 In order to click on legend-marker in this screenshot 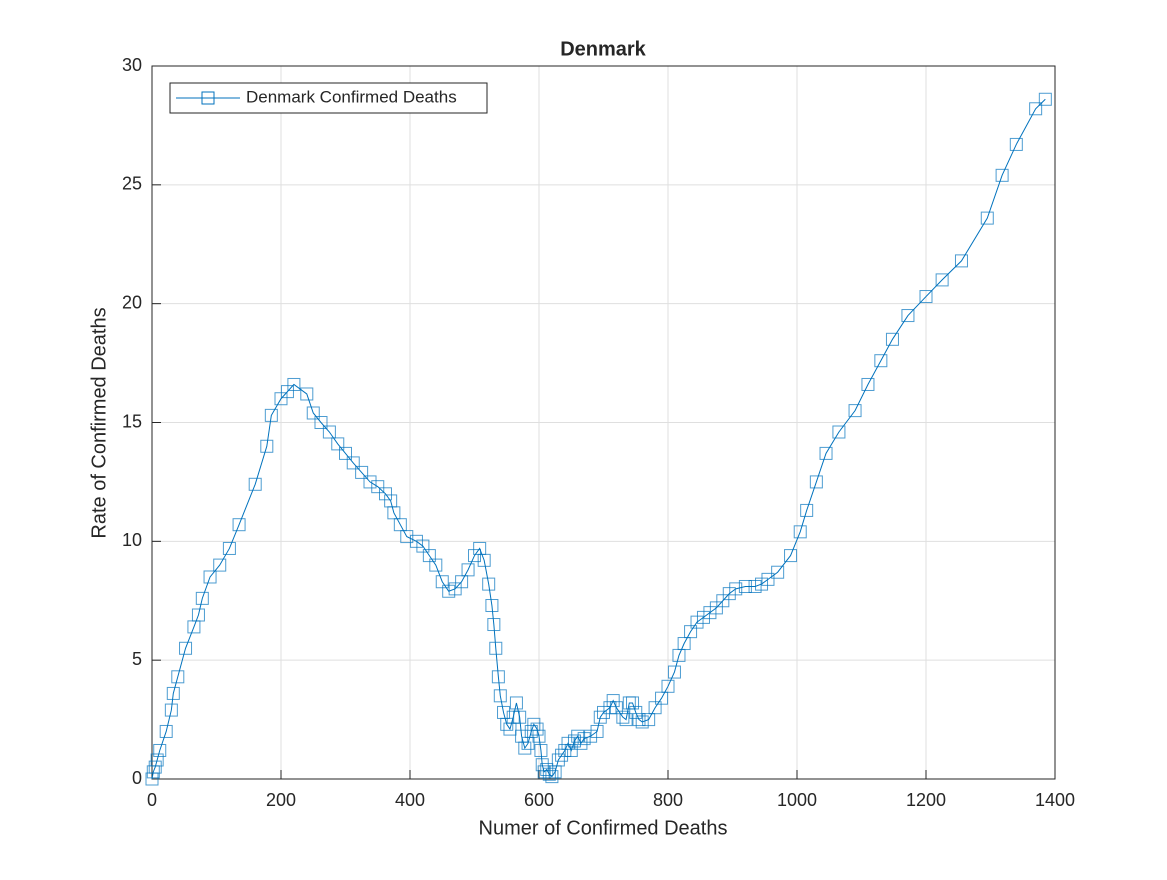, I will do `click(208, 98)`.